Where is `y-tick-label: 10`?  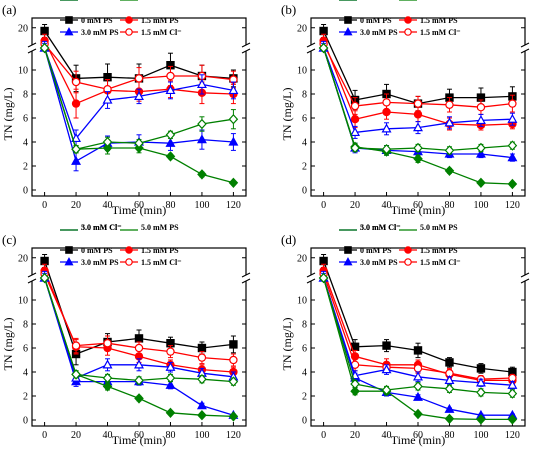 y-tick-label: 10 is located at coordinates (23, 71).